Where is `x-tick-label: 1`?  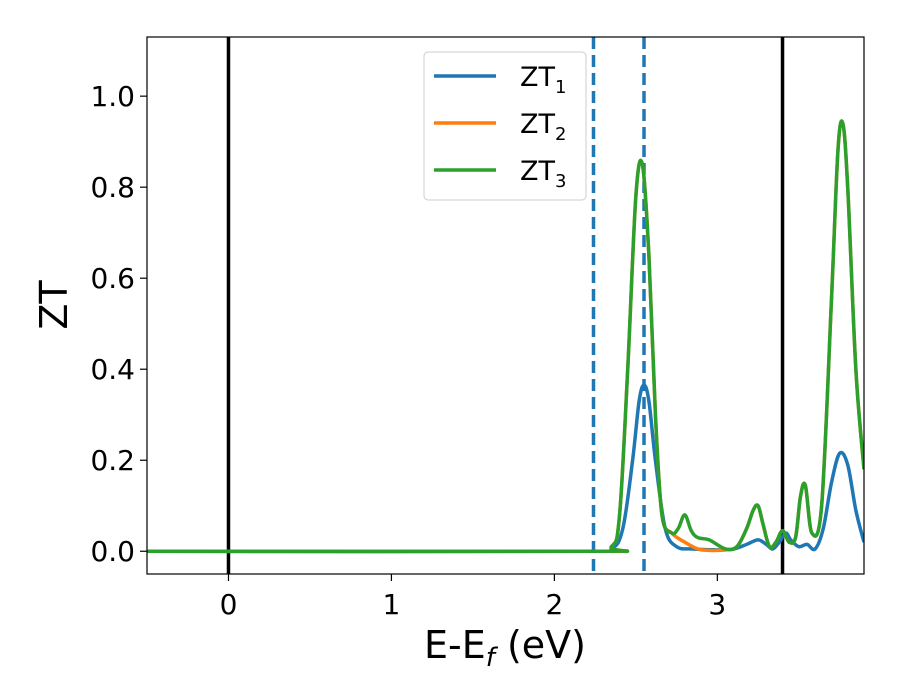
x-tick-label: 1 is located at coordinates (392, 604).